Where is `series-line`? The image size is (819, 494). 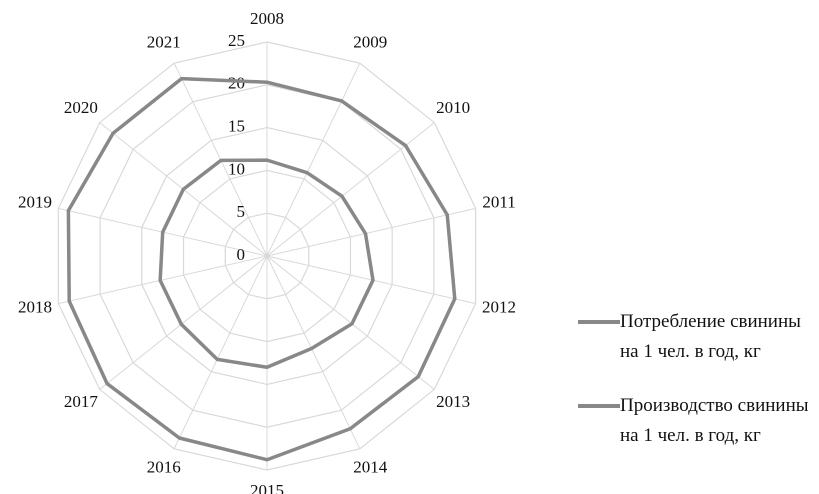
series-line is located at coordinates (266, 264).